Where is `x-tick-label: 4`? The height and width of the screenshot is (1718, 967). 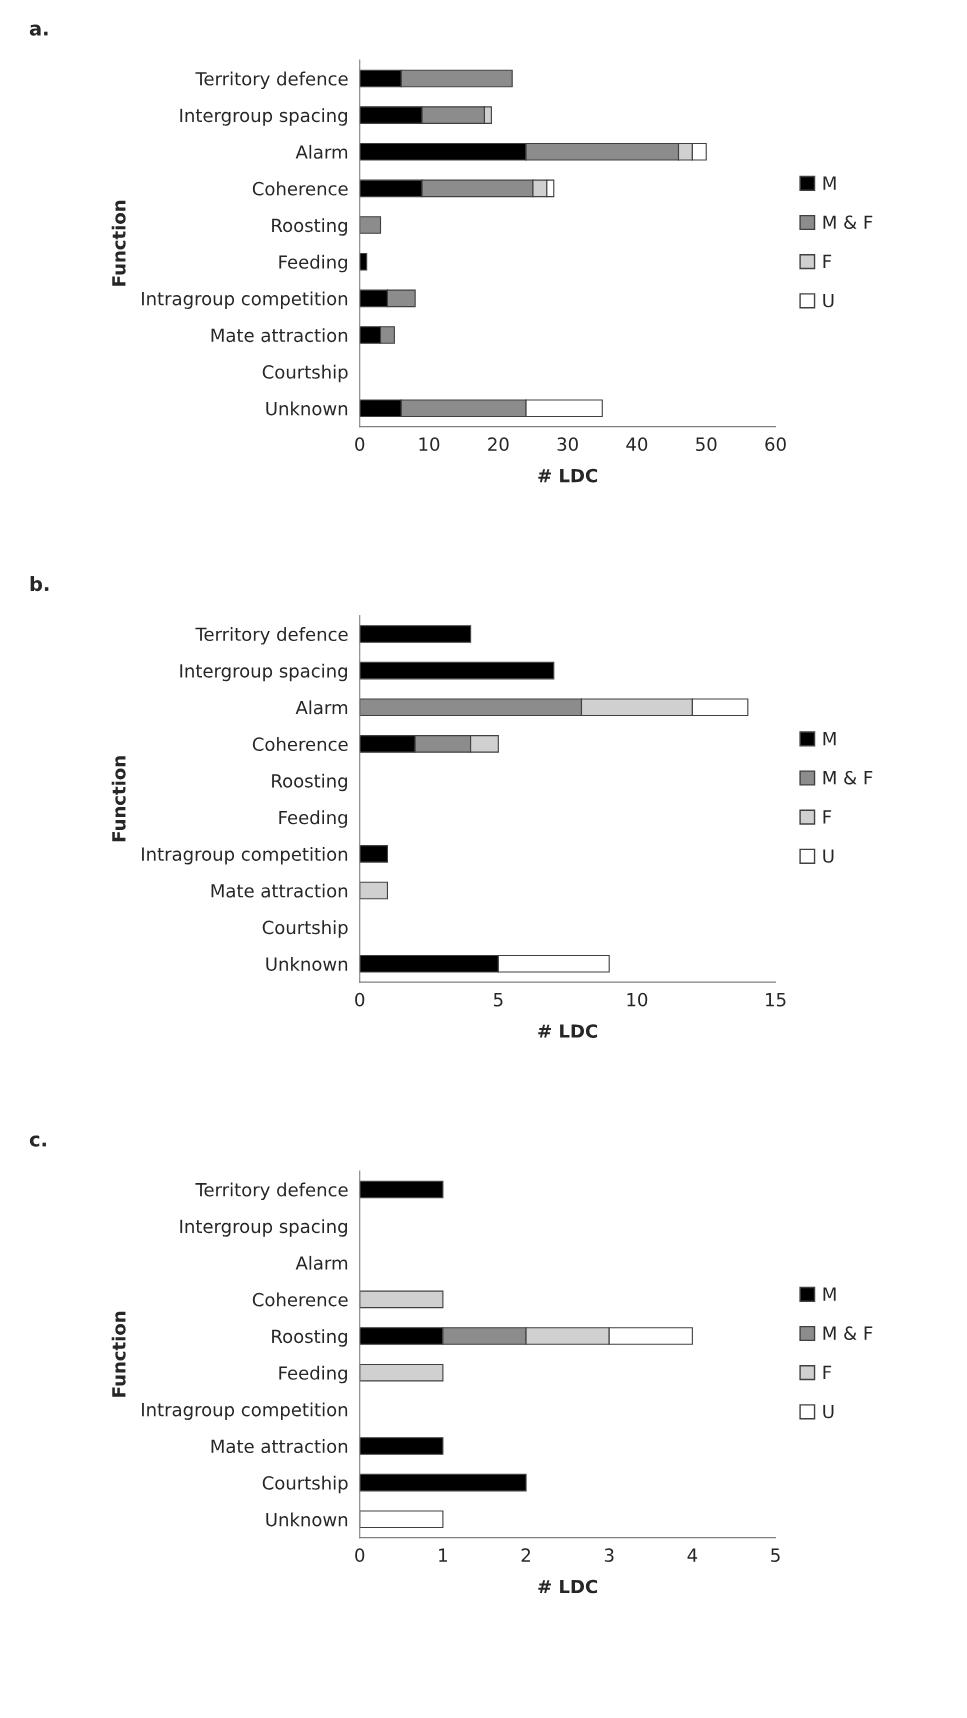 x-tick-label: 4 is located at coordinates (692, 1555).